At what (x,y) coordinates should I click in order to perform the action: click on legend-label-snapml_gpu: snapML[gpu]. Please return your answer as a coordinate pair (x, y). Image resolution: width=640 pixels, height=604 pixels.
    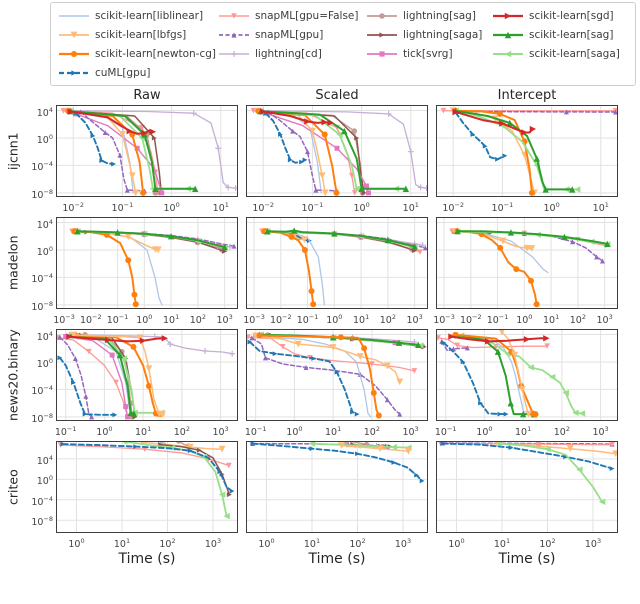
    Looking at the image, I should click on (289, 34).